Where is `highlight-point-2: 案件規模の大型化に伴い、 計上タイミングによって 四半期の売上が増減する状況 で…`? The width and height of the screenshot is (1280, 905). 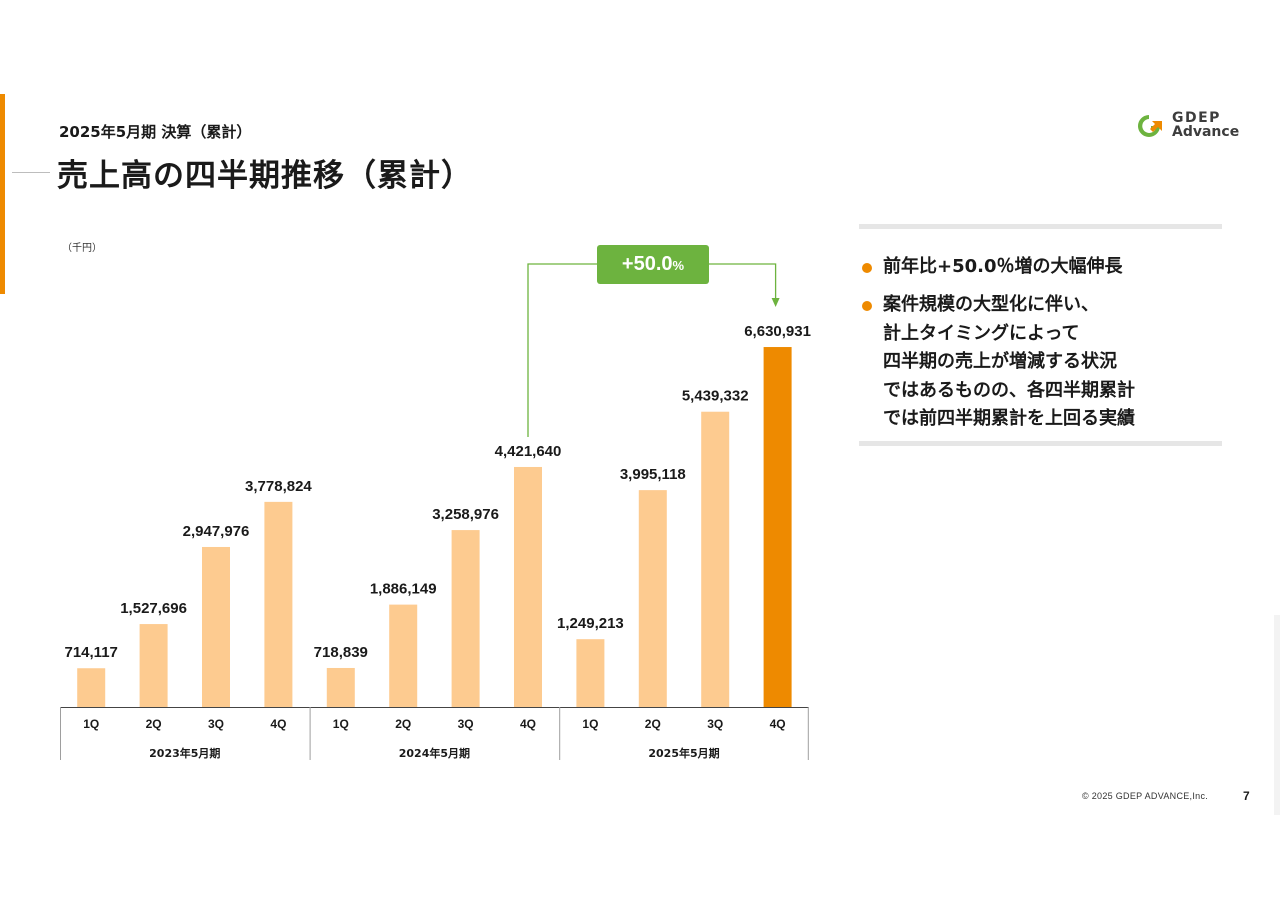
highlight-point-2: 案件規模の大型化に伴い、 計上タイミングによって 四半期の売上が増減する状況 で… is located at coordinates (998, 362).